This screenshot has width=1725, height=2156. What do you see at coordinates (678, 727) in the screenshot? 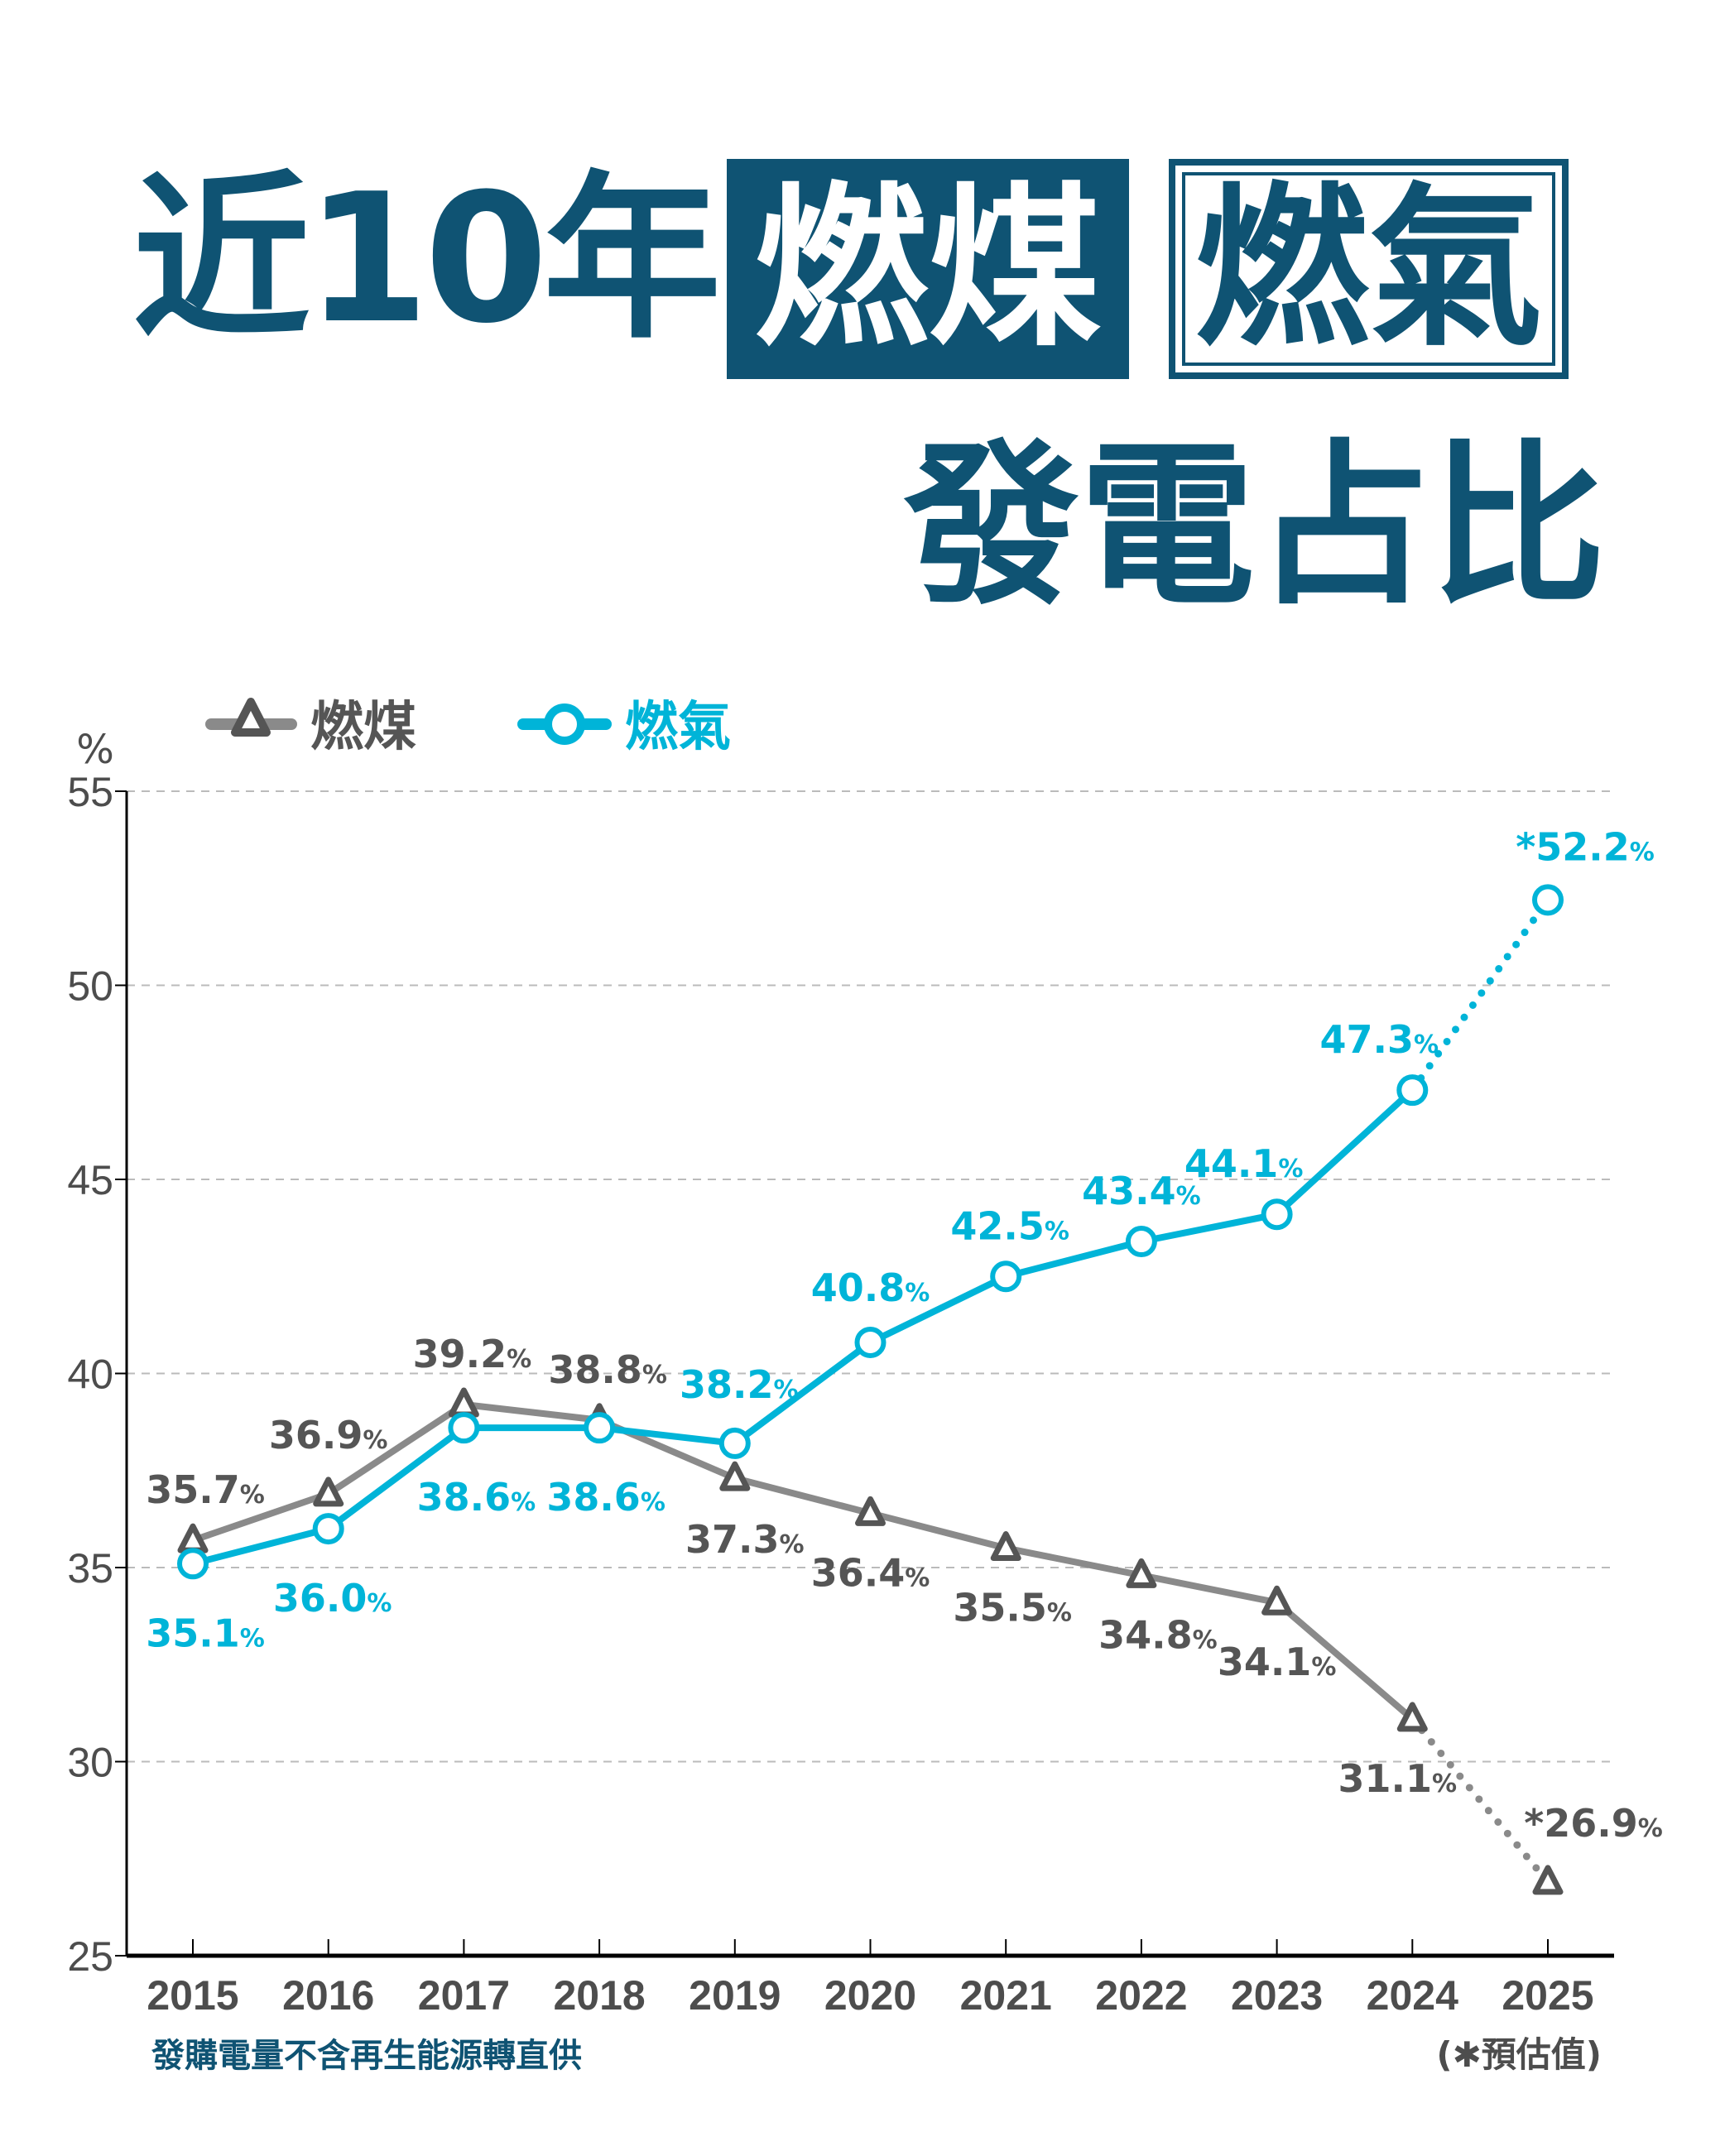
I see `legend-gas-label: 燃氣` at bounding box center [678, 727].